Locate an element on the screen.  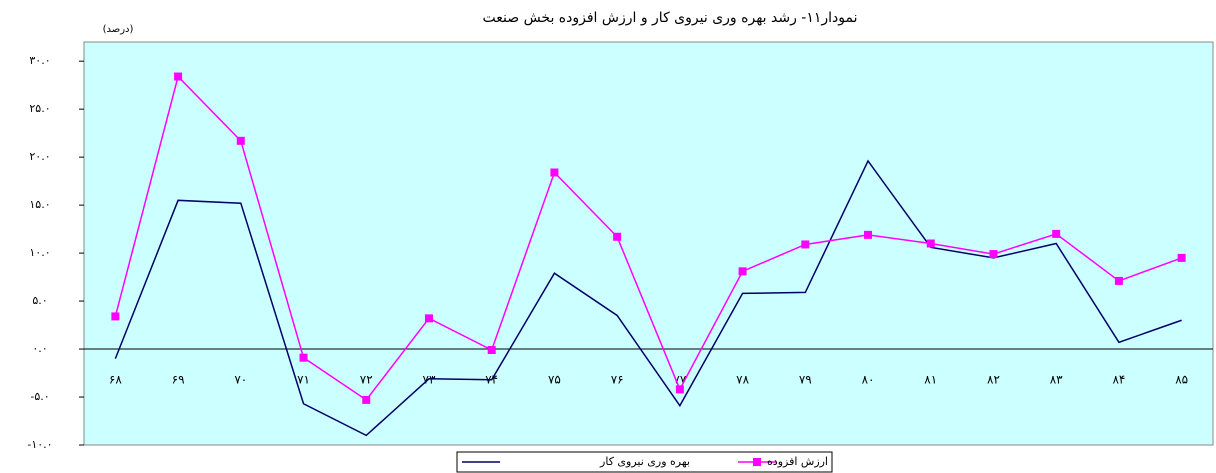
x-tick-label: ۸۰ is located at coordinates (868, 380).